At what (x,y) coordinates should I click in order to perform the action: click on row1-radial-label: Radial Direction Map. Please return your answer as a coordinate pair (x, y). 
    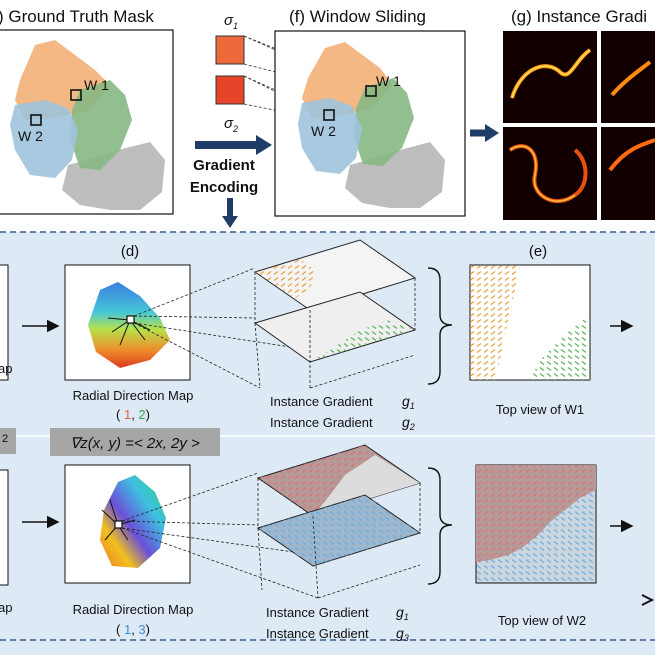
    Looking at the image, I should click on (133, 395).